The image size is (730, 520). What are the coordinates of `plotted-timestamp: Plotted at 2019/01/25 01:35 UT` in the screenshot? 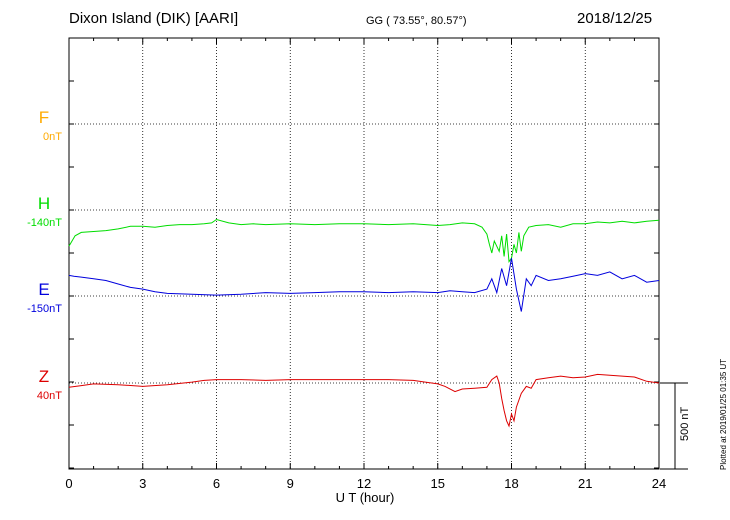 It's located at (723, 414).